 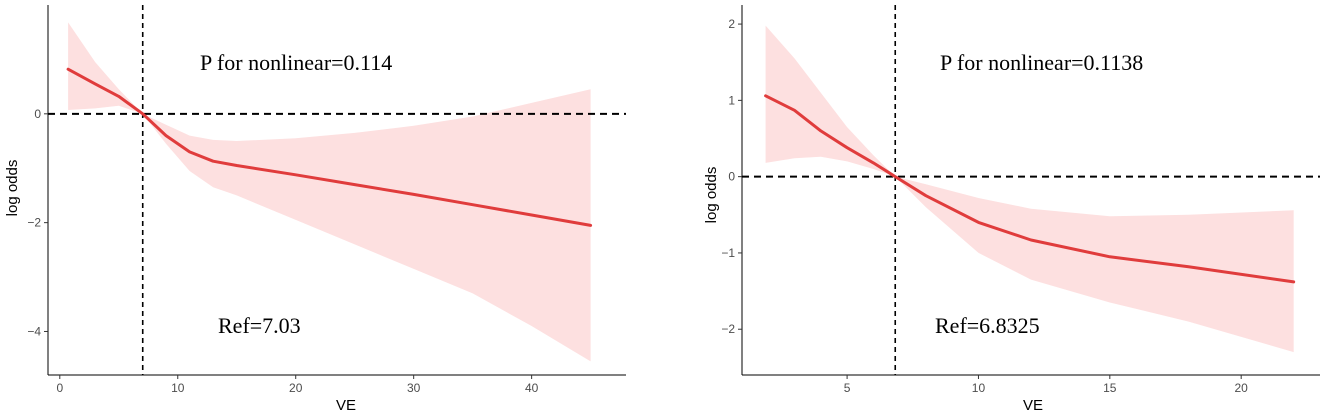 What do you see at coordinates (728, 253) in the screenshot?
I see `y-tick-label: −1` at bounding box center [728, 253].